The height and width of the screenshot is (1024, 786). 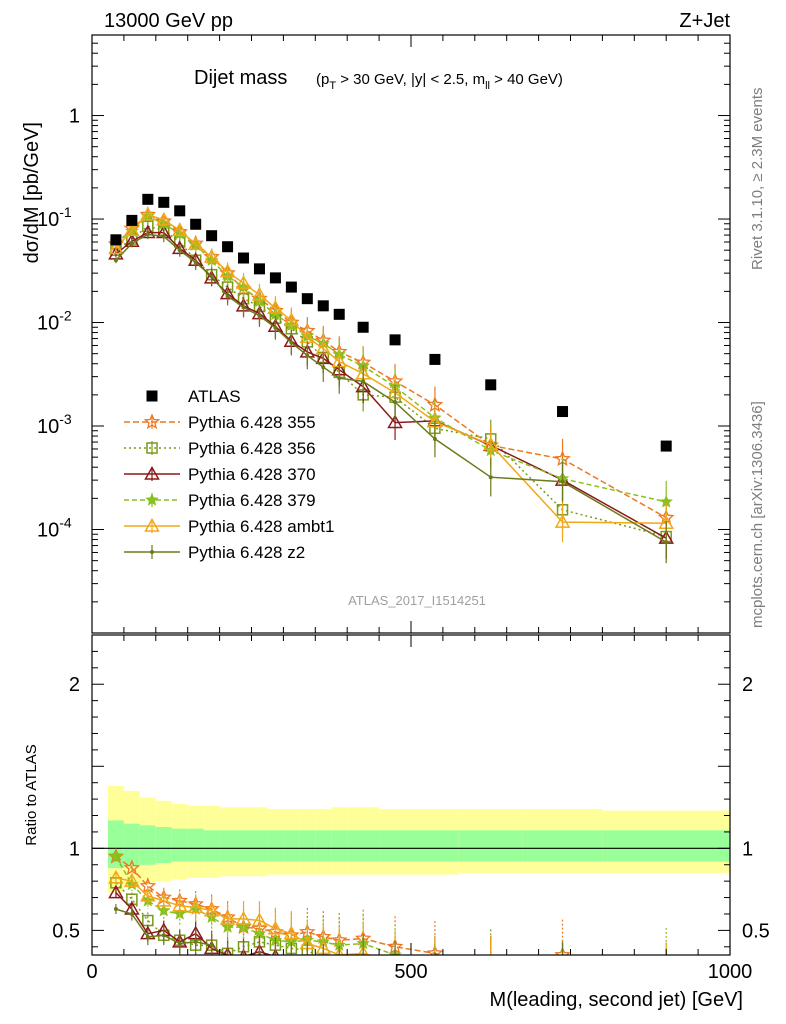 I want to click on x-axis-label: M(leading, second jet) [GeV], so click(x=616, y=1000).